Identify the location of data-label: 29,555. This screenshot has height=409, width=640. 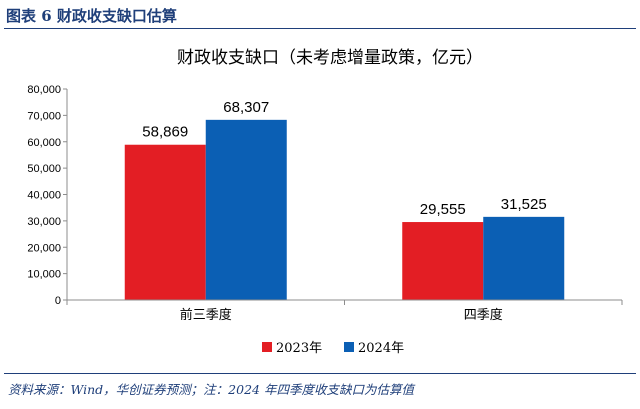
(443, 209).